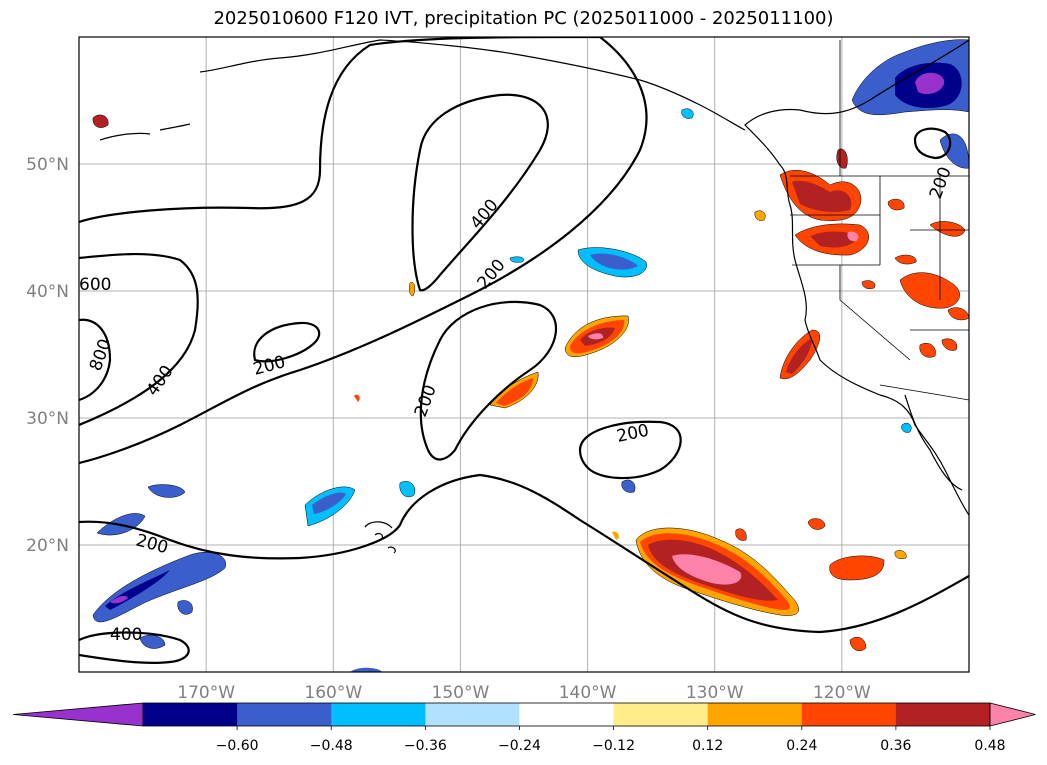 This screenshot has height=765, width=1047. I want to click on neg-region-sw, so click(159, 587).